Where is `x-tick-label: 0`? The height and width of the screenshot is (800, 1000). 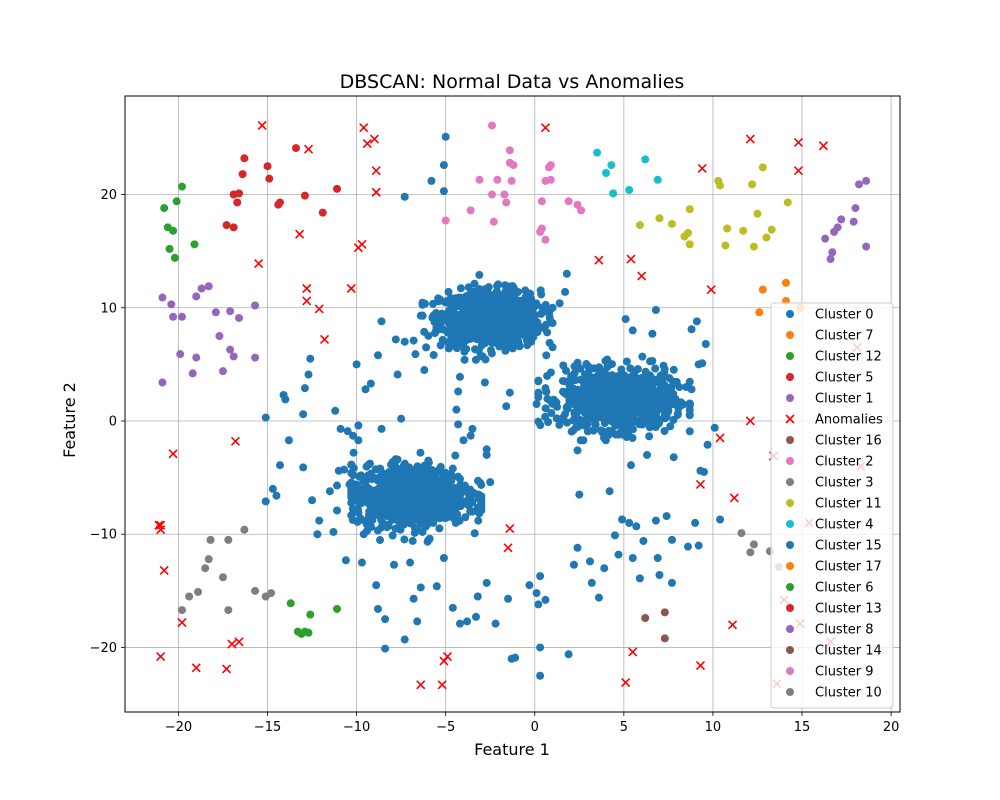
x-tick-label: 0 is located at coordinates (535, 727).